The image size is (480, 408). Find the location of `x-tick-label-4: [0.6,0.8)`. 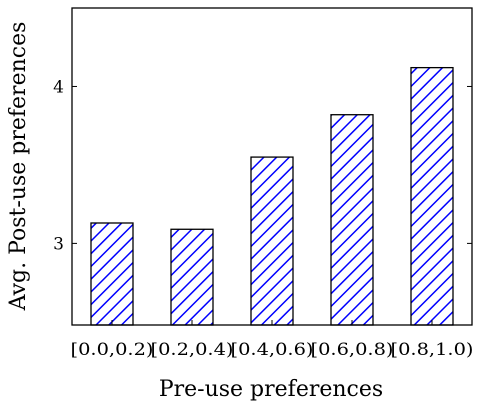

x-tick-label-4: [0.6,0.8) is located at coordinates (352, 350).